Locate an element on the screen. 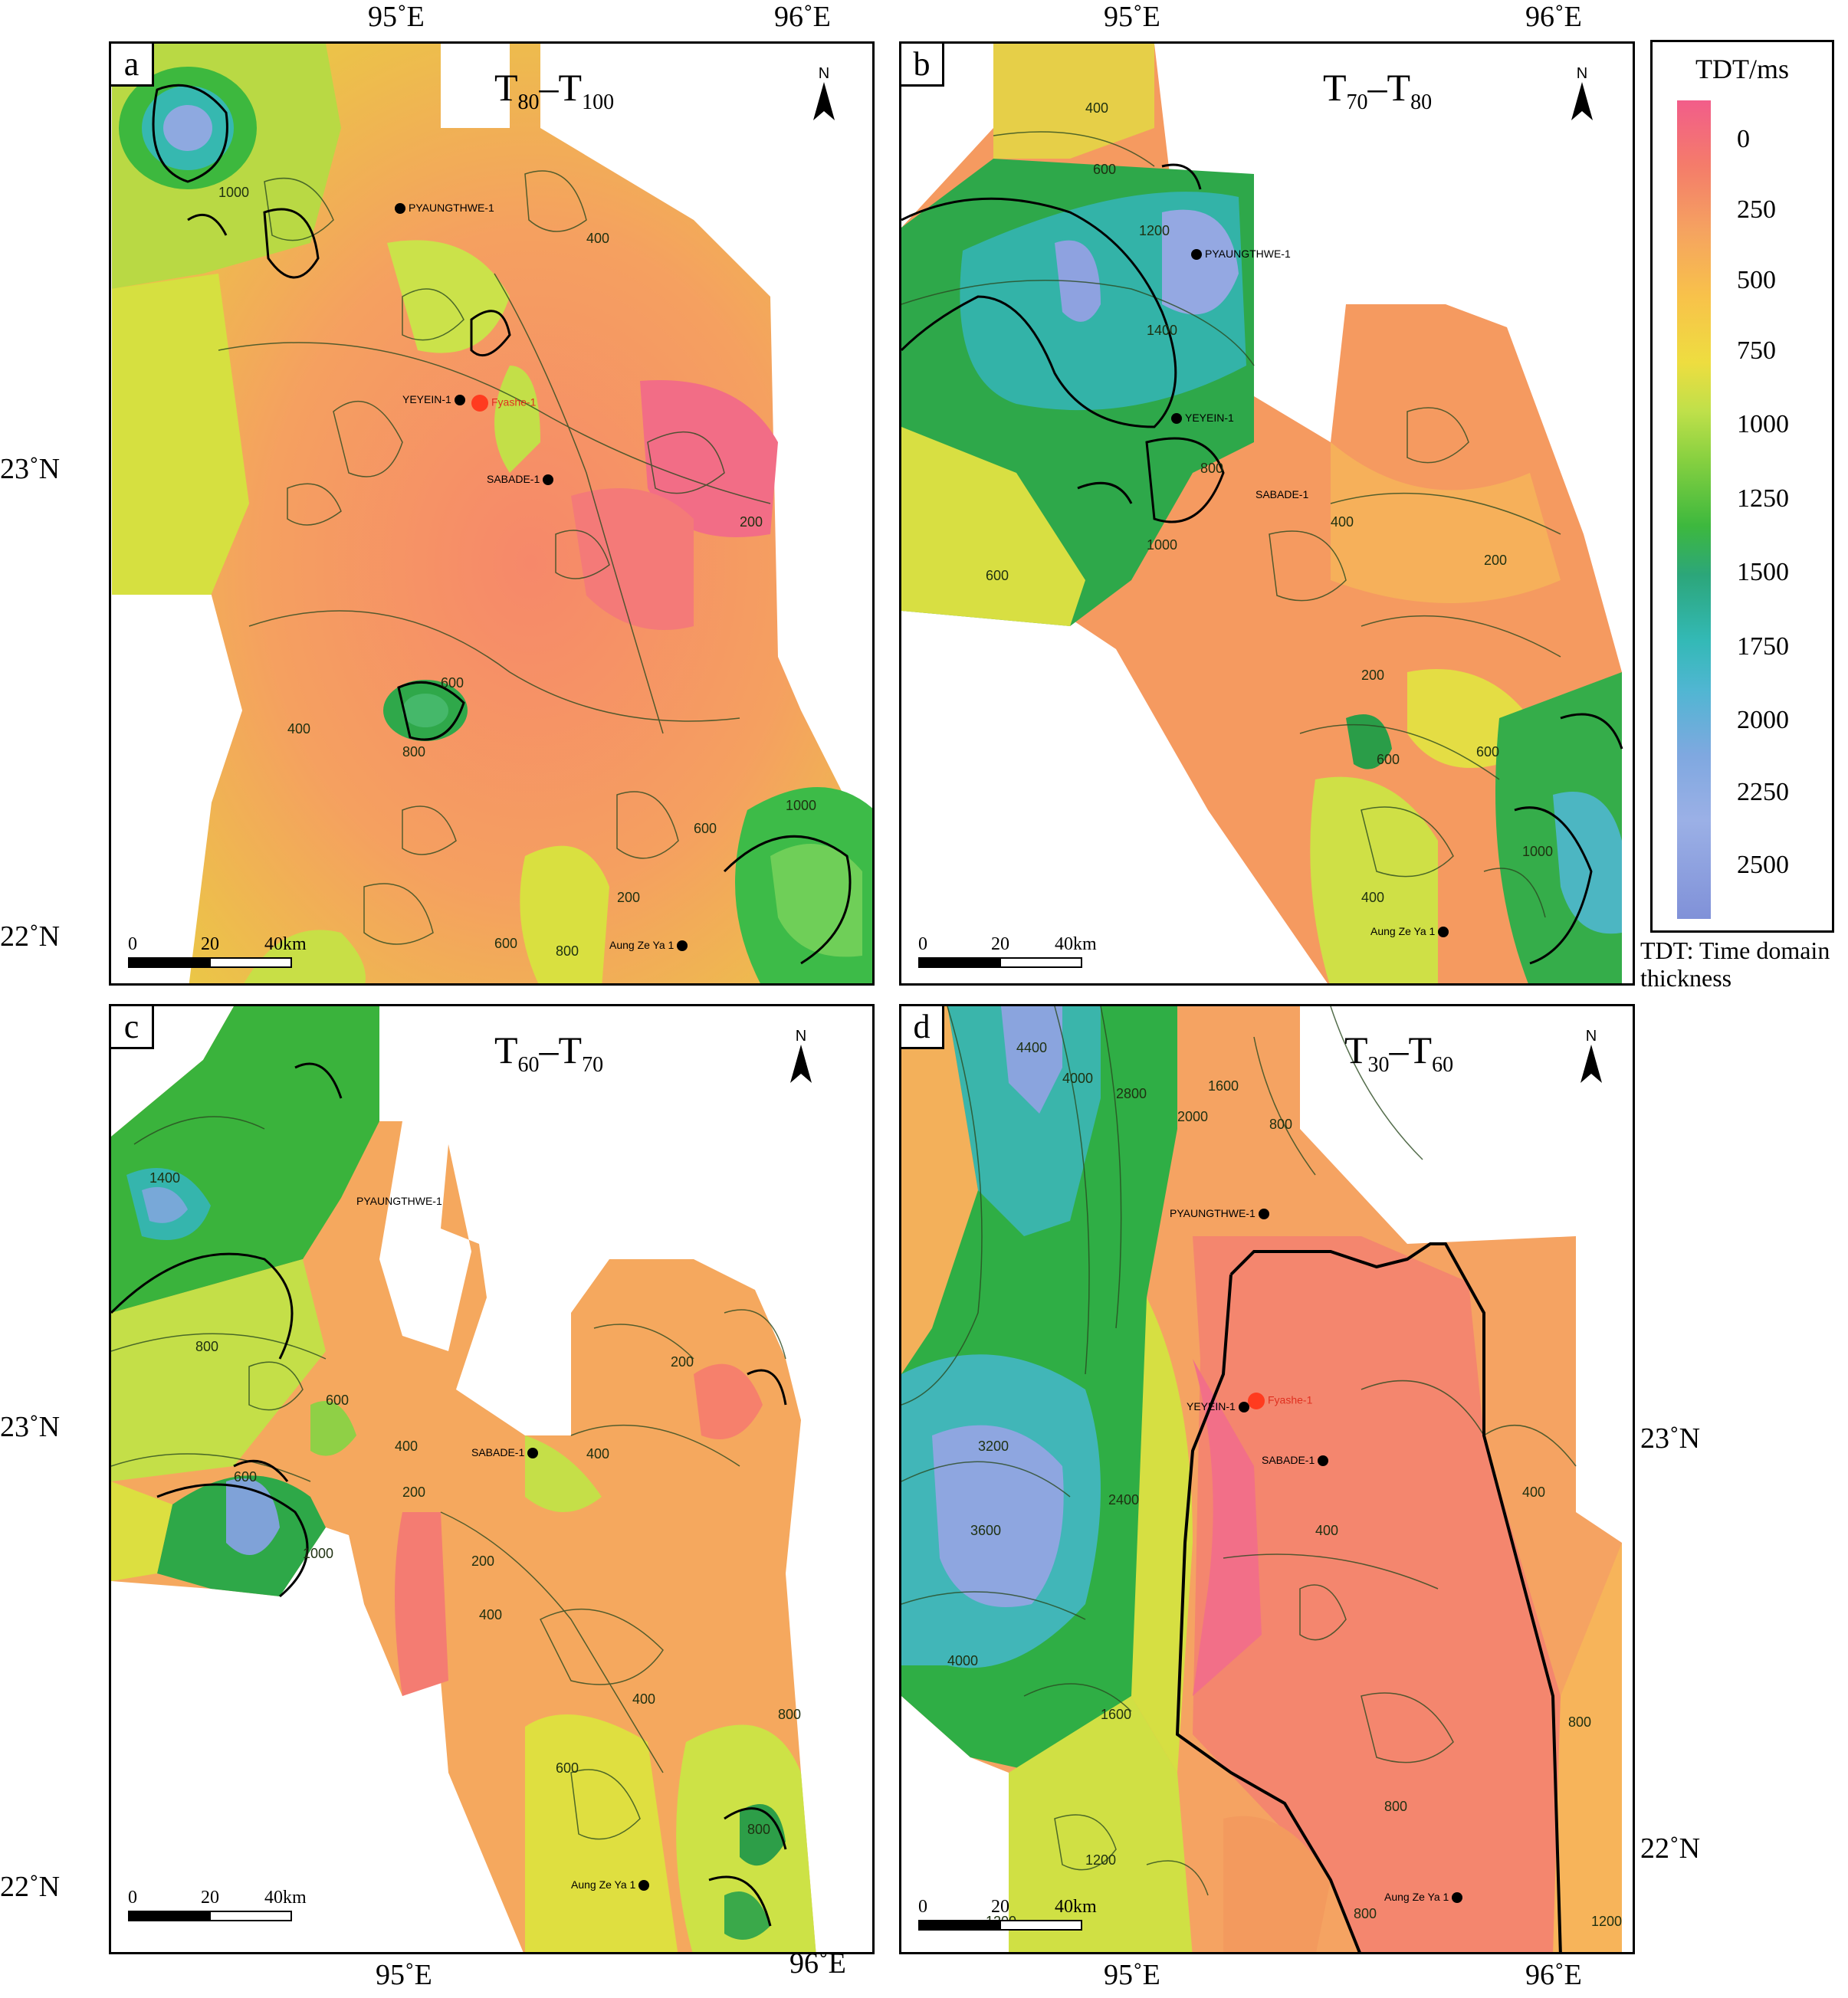  contour-label-a-3: 600 is located at coordinates (452, 683).